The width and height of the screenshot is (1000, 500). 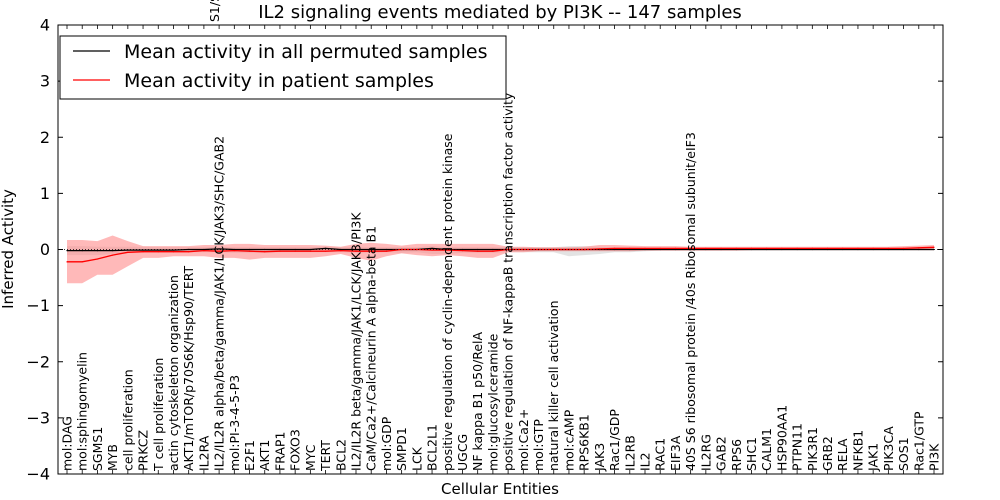 What do you see at coordinates (173, 373) in the screenshot?
I see `category-label-7: actin cytoskeleton organization` at bounding box center [173, 373].